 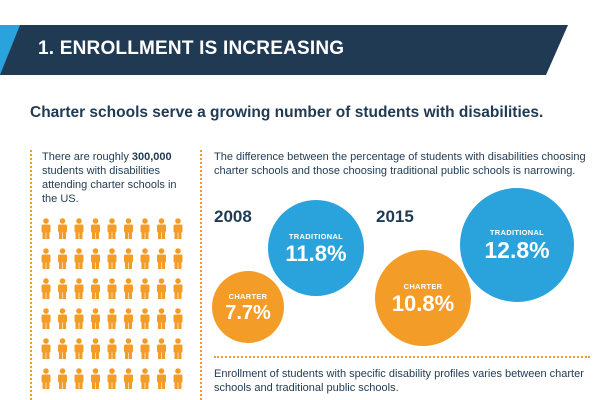 I want to click on bubble-2008-charter: CHARTER 7.7%, so click(x=248, y=307).